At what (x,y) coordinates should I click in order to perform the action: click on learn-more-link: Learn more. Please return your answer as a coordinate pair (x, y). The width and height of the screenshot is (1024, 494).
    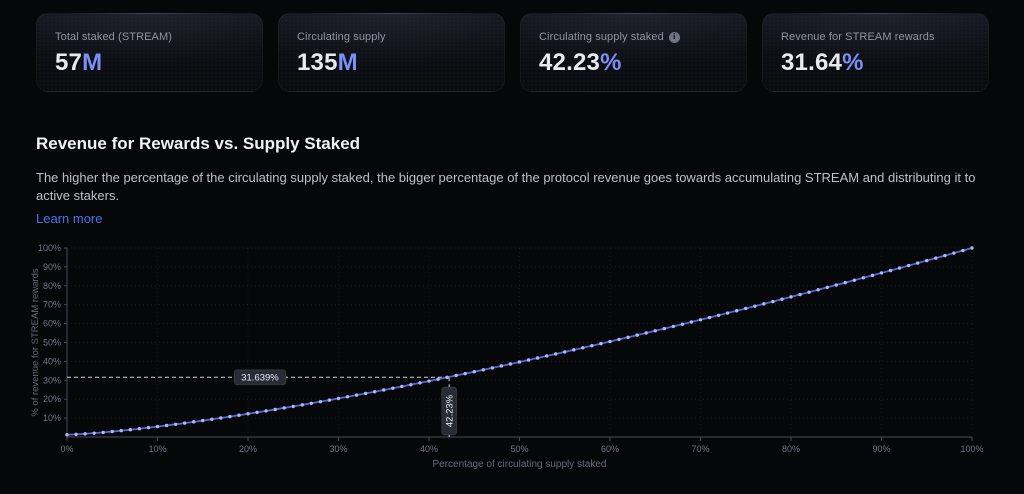
    Looking at the image, I should click on (69, 219).